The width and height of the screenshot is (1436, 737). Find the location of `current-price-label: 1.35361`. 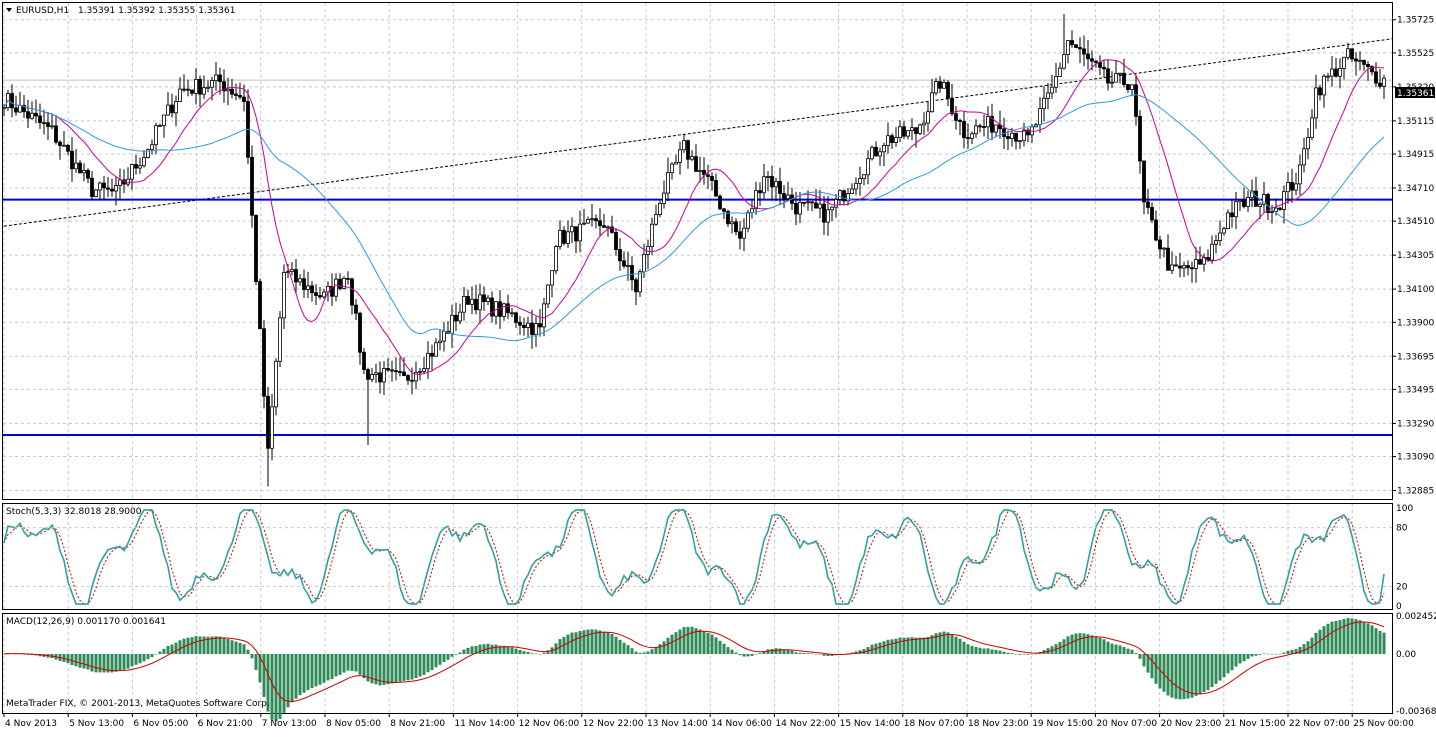

current-price-label: 1.35361 is located at coordinates (1415, 94).